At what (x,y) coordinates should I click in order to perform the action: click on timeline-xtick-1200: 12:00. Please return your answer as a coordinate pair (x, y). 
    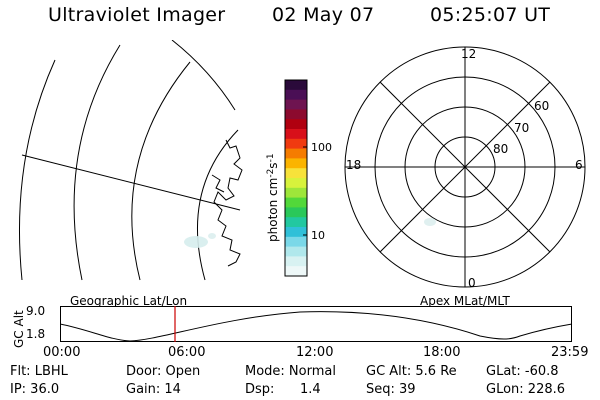
    Looking at the image, I should click on (315, 352).